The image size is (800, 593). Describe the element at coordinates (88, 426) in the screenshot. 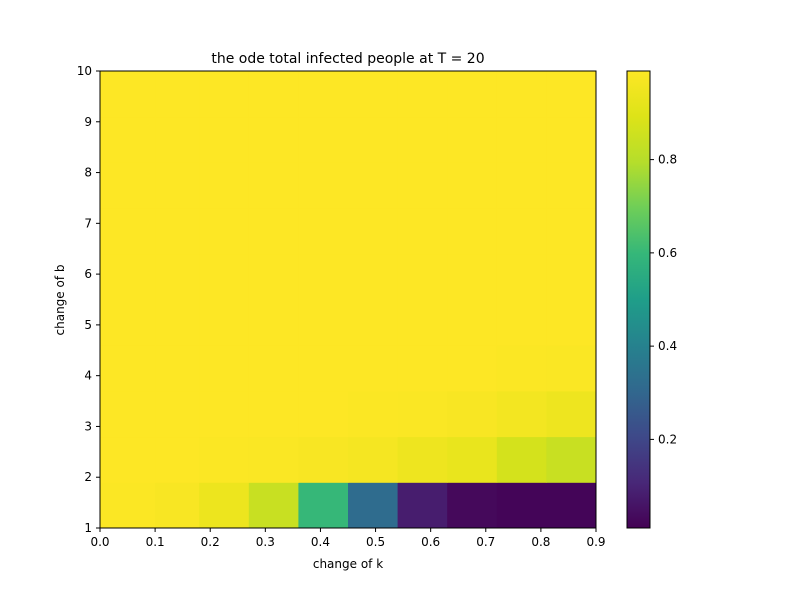

I see `y-tick-label: 3` at that location.